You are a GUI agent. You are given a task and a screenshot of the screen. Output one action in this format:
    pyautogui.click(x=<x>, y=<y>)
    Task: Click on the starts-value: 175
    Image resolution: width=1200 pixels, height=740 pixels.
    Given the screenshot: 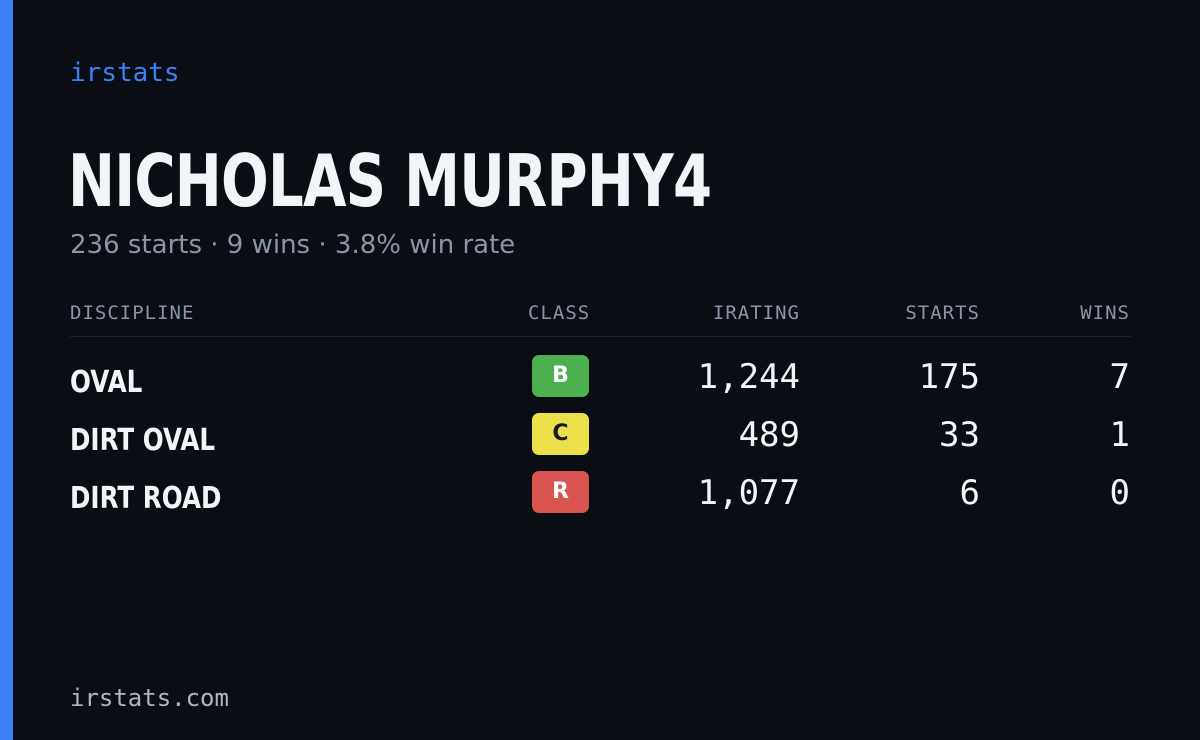 What is the action you would take?
    pyautogui.click(x=949, y=377)
    